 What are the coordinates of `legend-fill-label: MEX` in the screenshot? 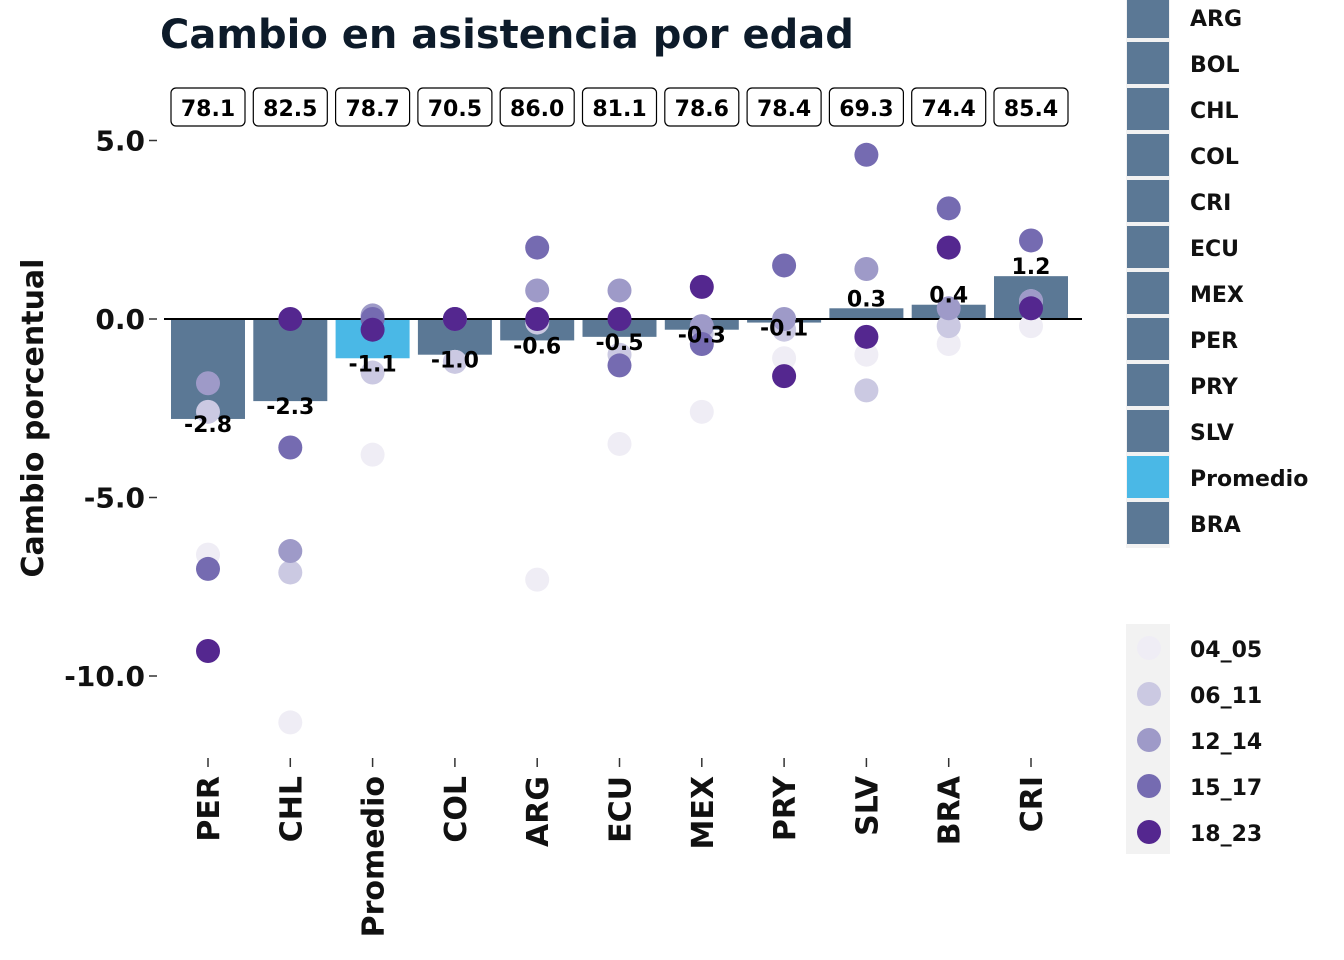 It's located at (1217, 295).